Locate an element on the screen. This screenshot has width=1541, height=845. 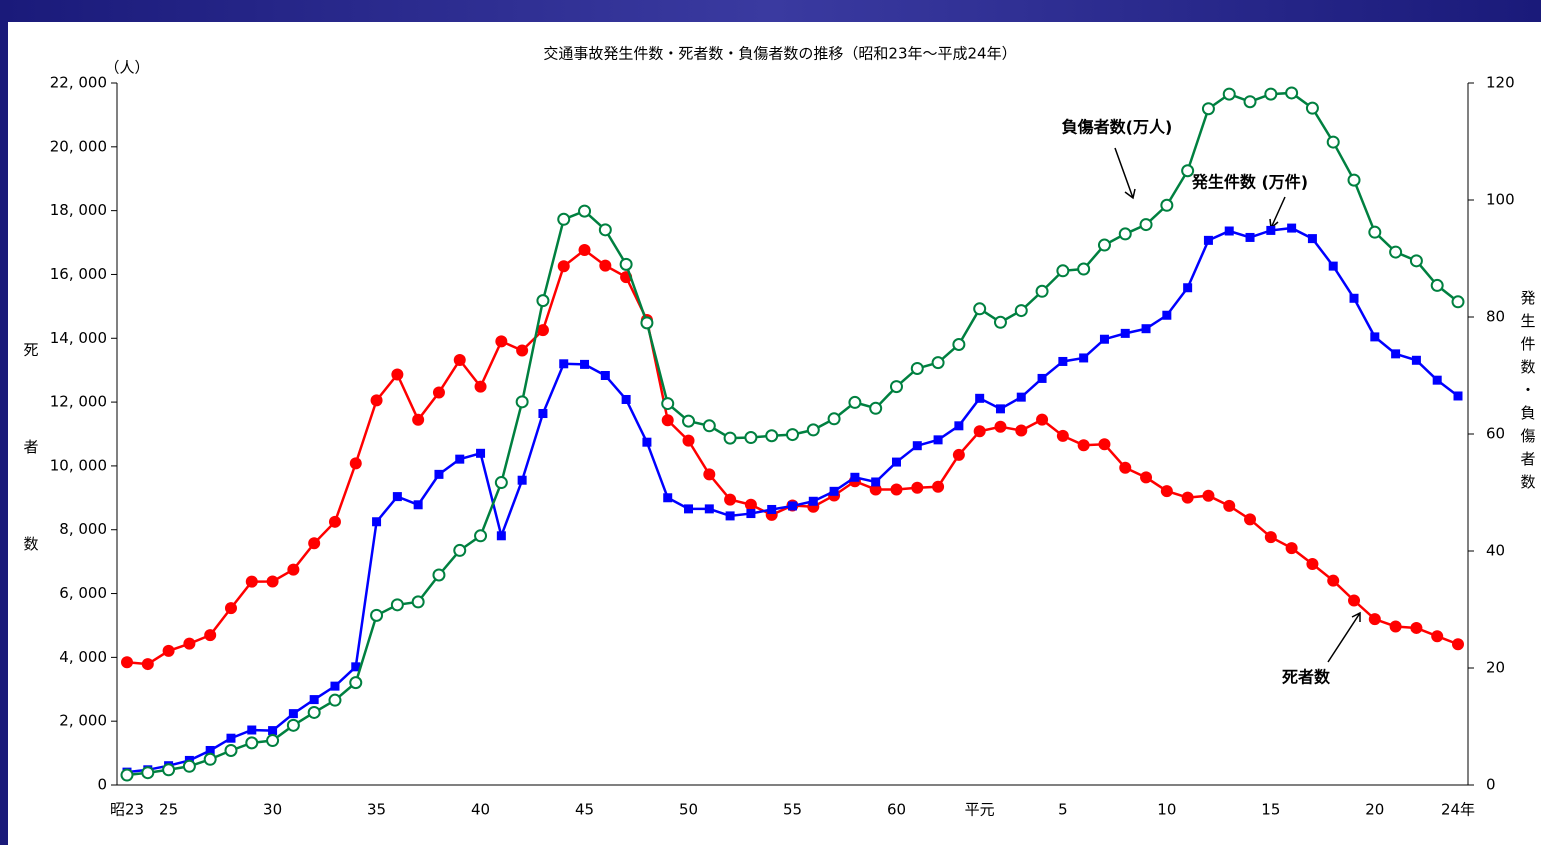
y2-tick-label: 20 is located at coordinates (1495, 668).